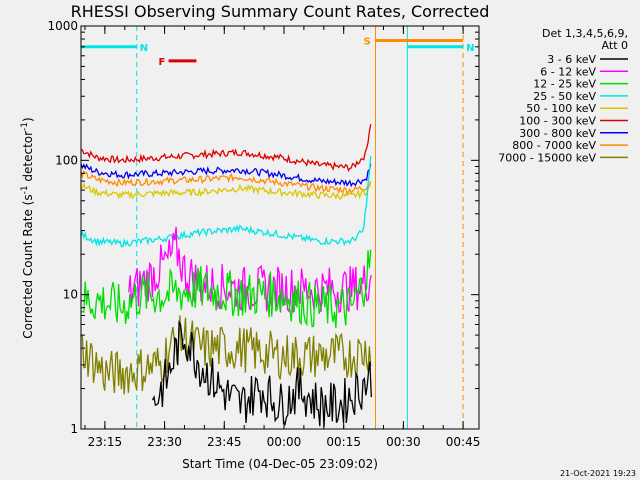 The image size is (640, 480). I want to click on legend-header: Det 1,3,4,5,6,9,, so click(585, 33).